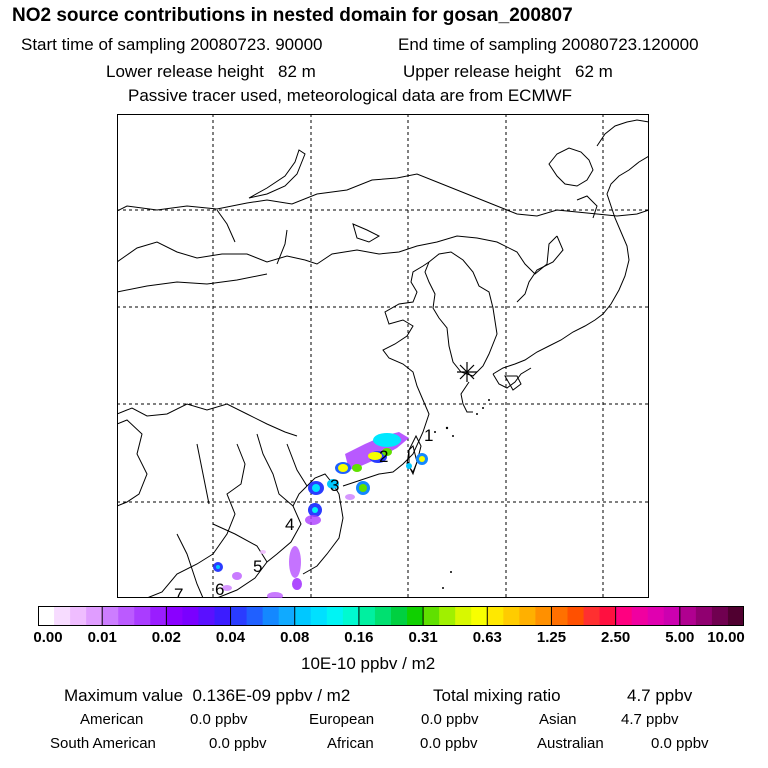 This screenshot has width=768, height=768. Describe the element at coordinates (103, 743) in the screenshot. I see `region-name-south-american: South American` at that location.